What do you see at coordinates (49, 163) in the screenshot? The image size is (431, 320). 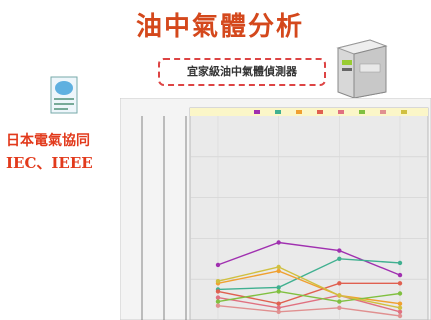 I see `association-standards: IEC、IEEE` at bounding box center [49, 163].